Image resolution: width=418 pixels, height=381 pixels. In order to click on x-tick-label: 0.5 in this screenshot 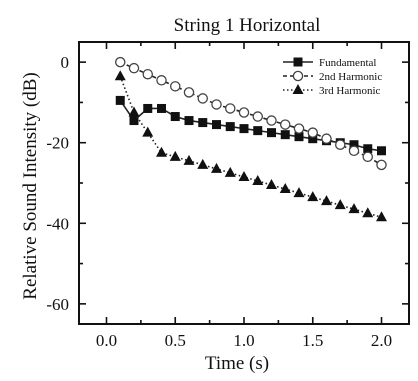, I will do `click(175, 340)`.